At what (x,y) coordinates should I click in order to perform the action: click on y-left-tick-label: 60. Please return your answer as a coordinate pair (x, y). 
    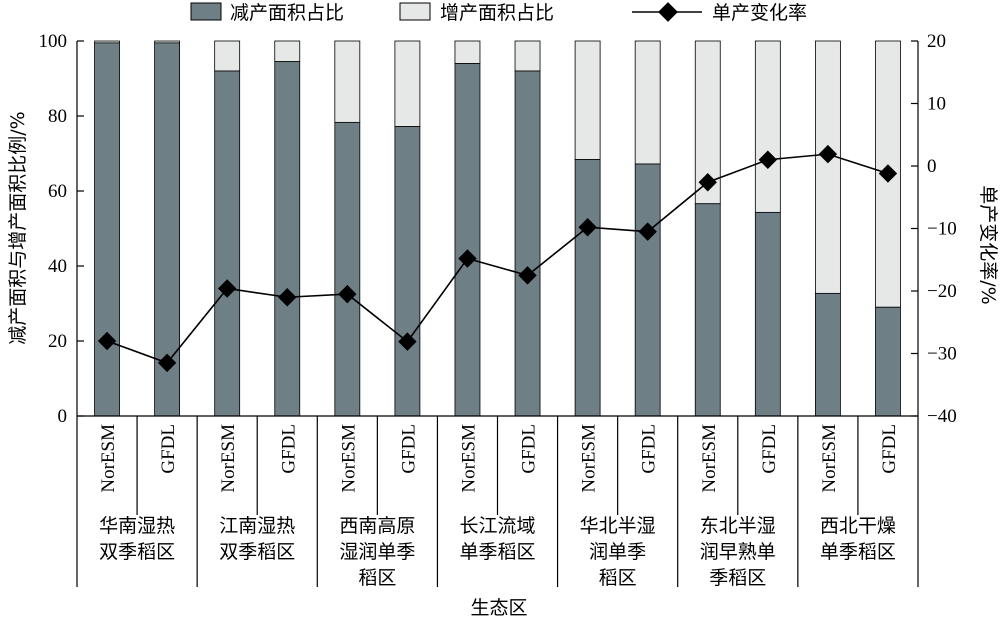
    Looking at the image, I should click on (57, 191).